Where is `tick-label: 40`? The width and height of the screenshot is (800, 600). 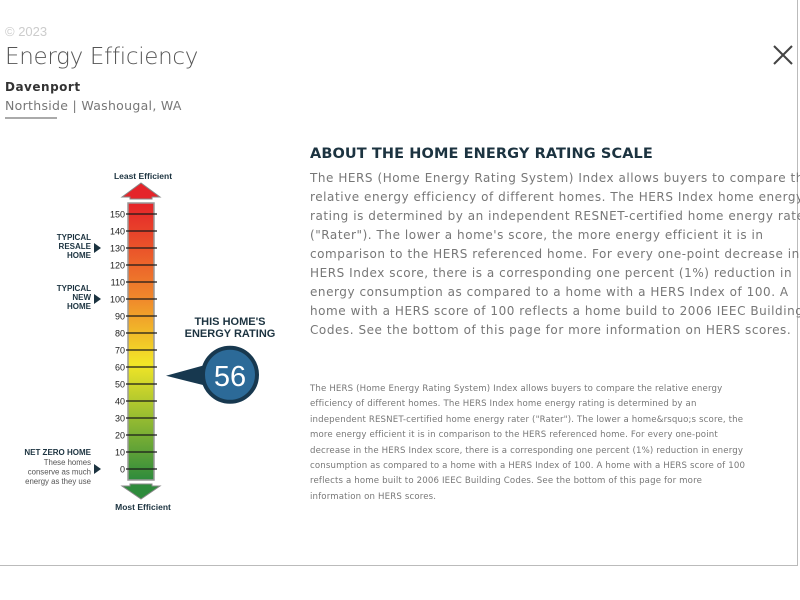
tick-label: 40 is located at coordinates (120, 402).